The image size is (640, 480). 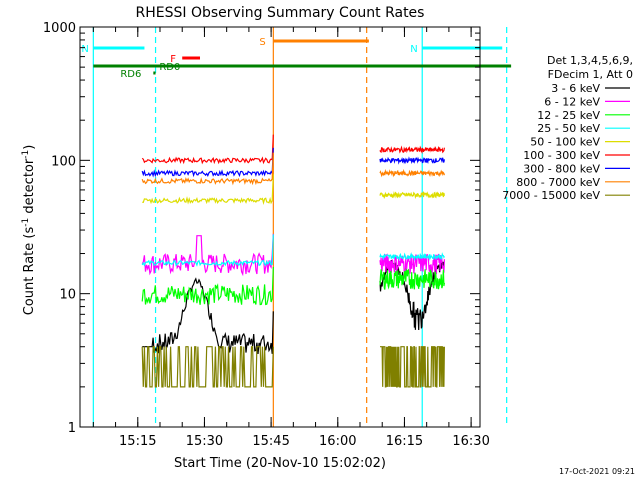 What do you see at coordinates (575, 88) in the screenshot?
I see `legend-label: 3 - 6 keV` at bounding box center [575, 88].